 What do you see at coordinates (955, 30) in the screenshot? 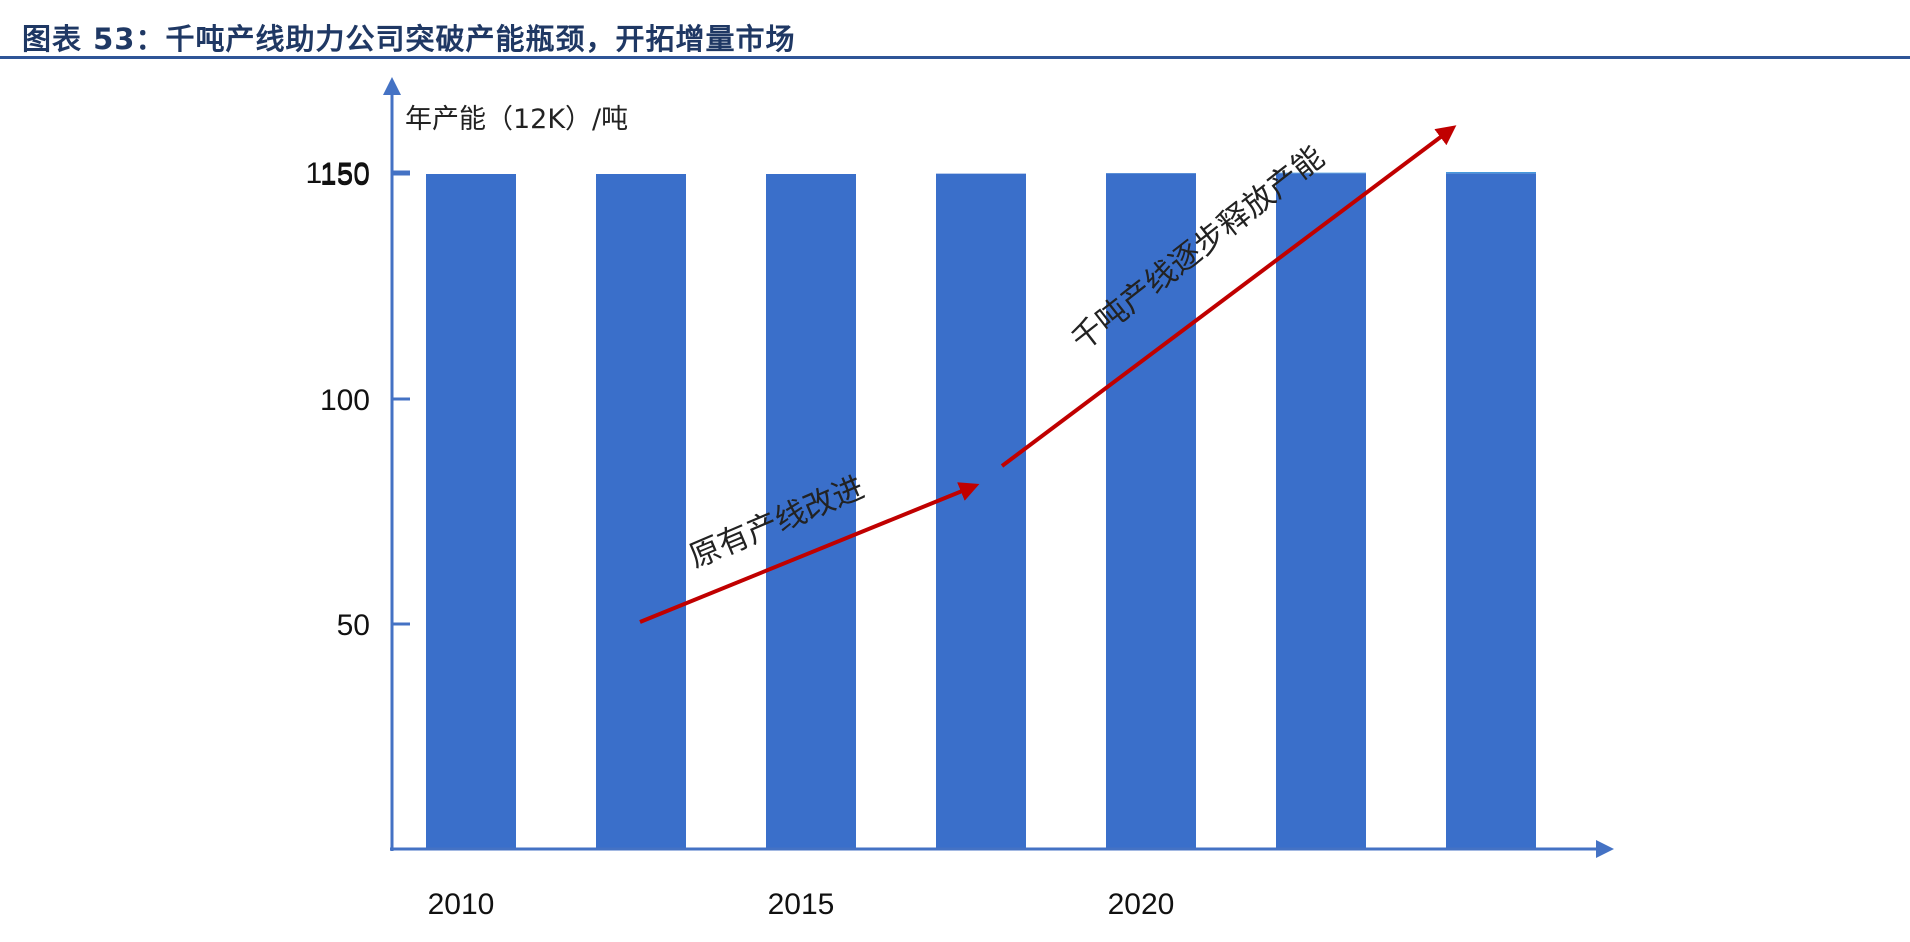
I see `figure-header: 图表 53：千吨产线助力公司突破产能瓶颈，开拓增量市场` at bounding box center [955, 30].